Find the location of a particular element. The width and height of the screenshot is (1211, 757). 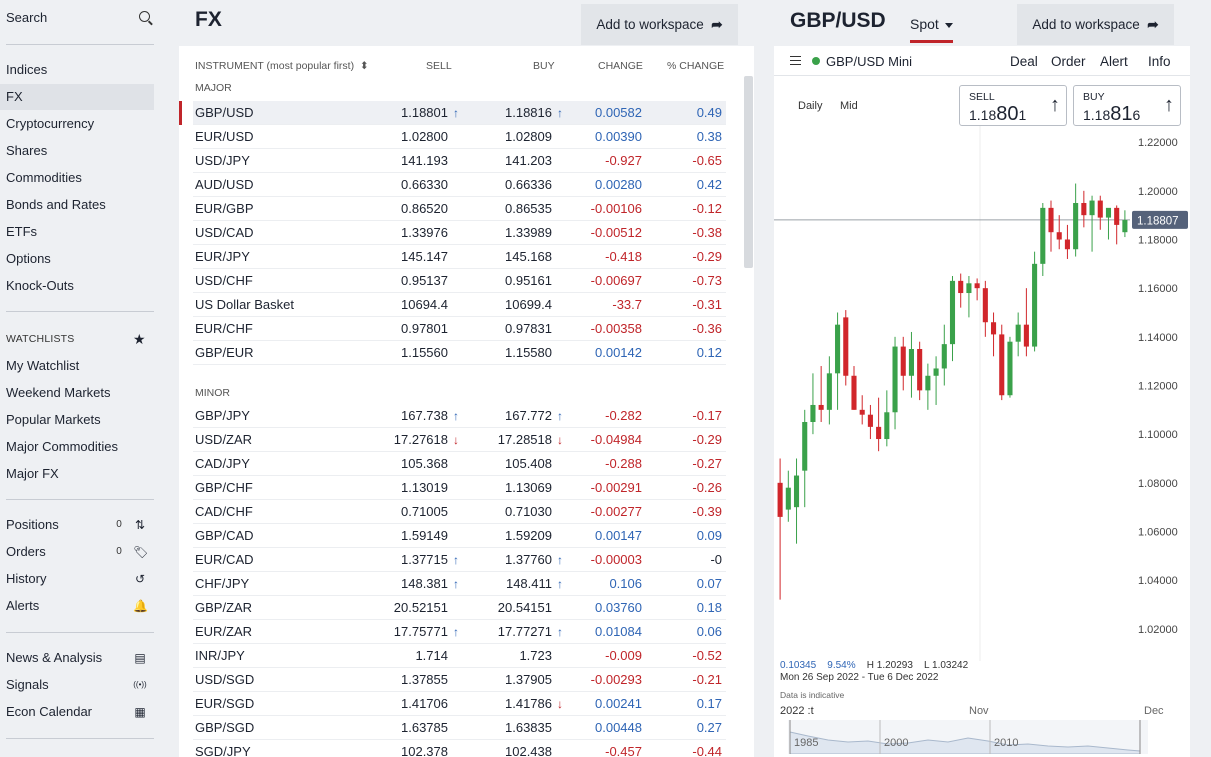

sell-price: 17.27618 is located at coordinates (420, 439).